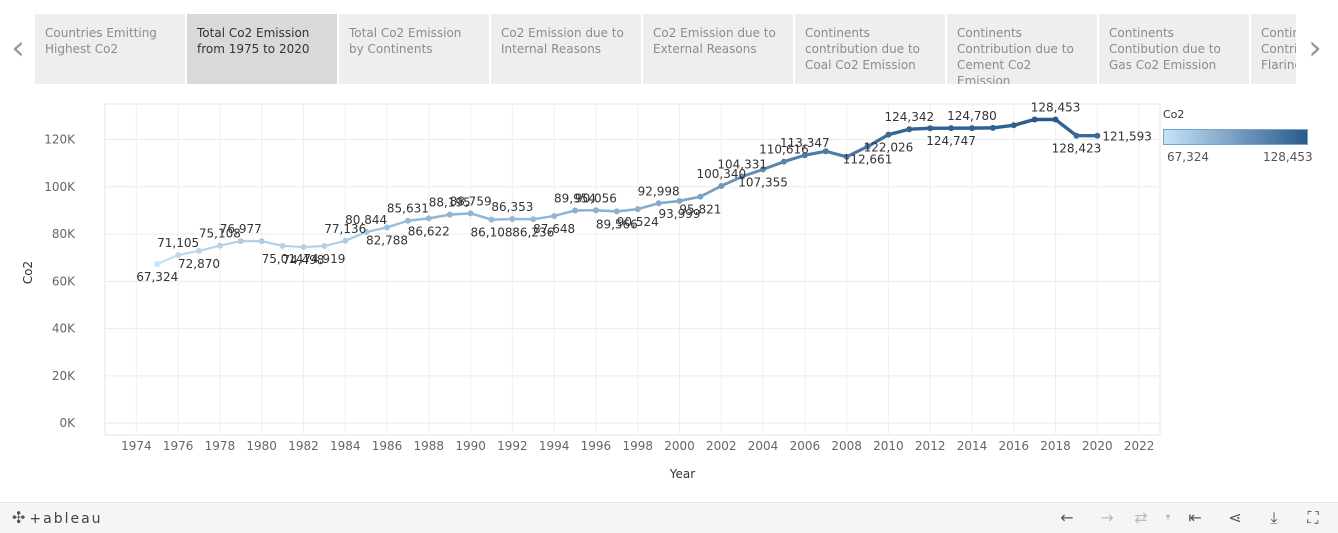  What do you see at coordinates (241, 229) in the screenshot?
I see `data-label: 76,977` at bounding box center [241, 229].